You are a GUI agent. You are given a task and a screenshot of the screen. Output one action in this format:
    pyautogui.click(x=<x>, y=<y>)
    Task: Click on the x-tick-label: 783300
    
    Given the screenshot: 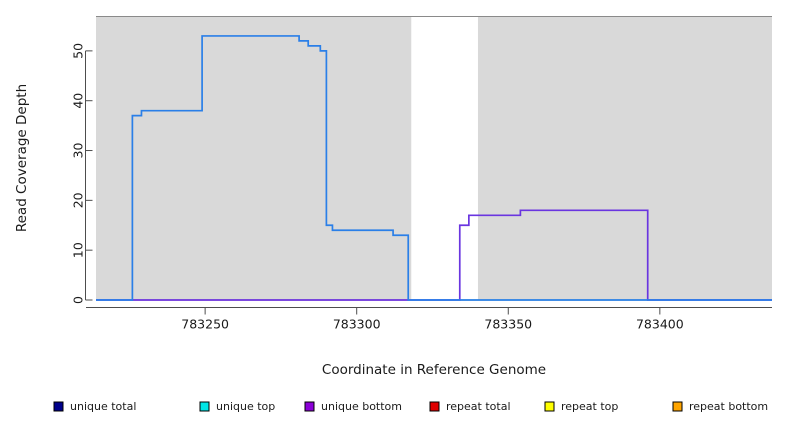 What is the action you would take?
    pyautogui.click(x=357, y=324)
    